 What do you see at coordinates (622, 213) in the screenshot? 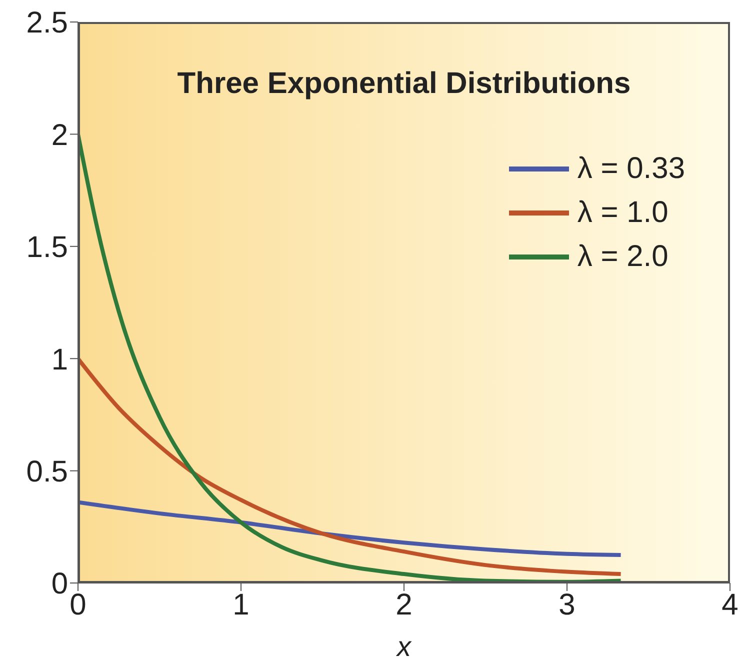
I see `legend-label: λ = 1.0` at bounding box center [622, 213].